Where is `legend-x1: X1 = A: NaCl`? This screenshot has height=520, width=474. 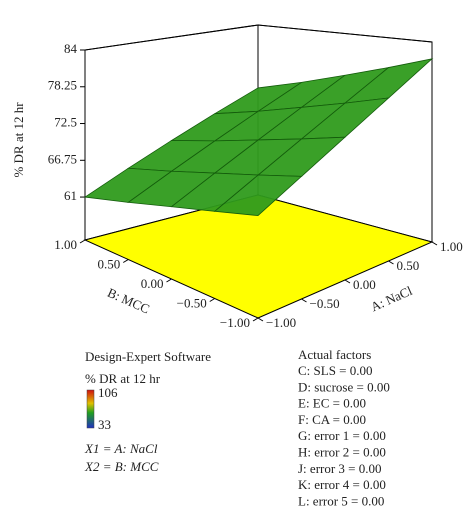
legend-x1: X1 = A: NaCl is located at coordinates (121, 448).